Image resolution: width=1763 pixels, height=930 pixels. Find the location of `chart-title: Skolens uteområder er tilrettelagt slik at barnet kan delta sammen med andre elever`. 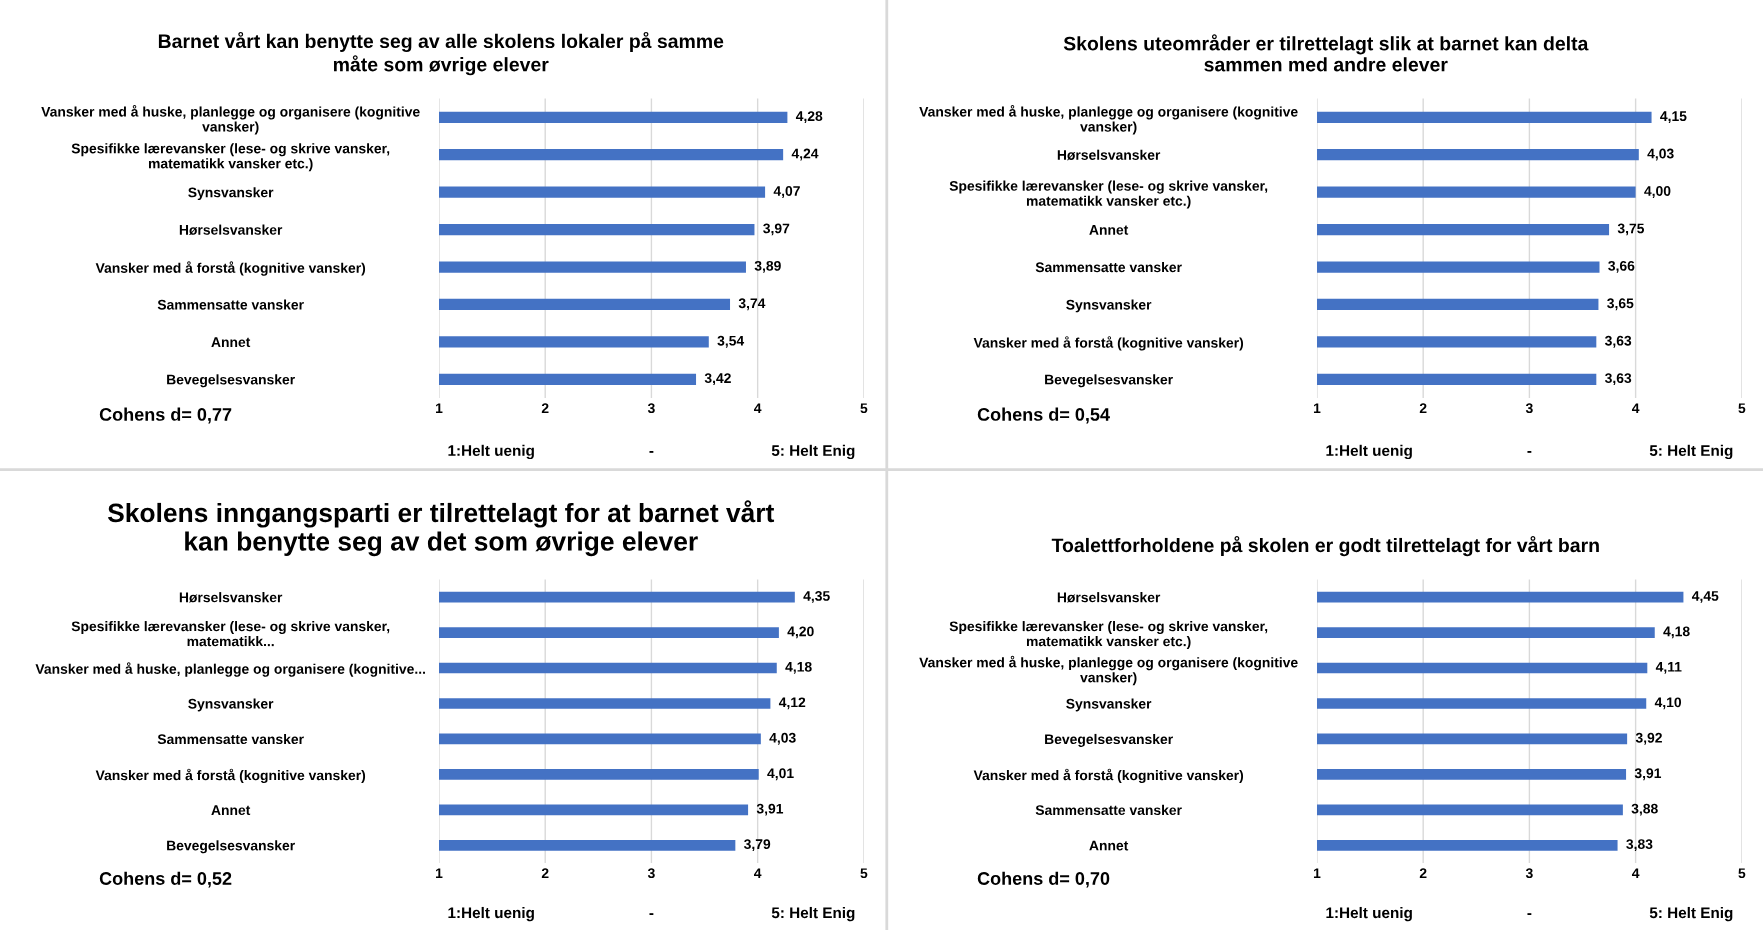

chart-title: Skolens uteområder er tilrettelagt slik at barnet kan delta sammen med andre elever is located at coordinates (1326, 53).